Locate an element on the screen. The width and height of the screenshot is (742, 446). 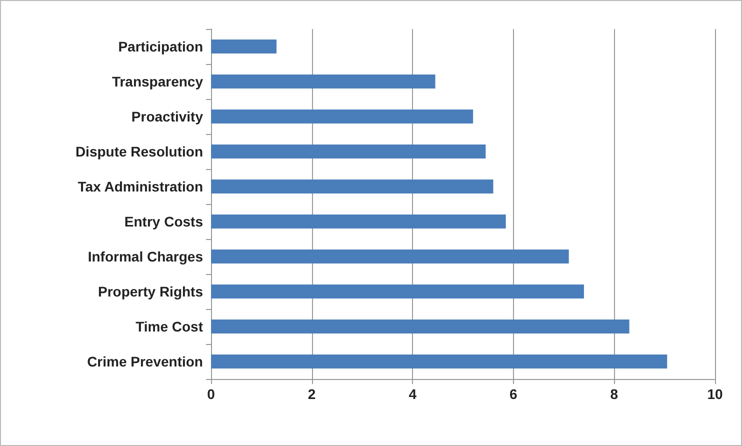
x-tick-label: 2 is located at coordinates (312, 394).